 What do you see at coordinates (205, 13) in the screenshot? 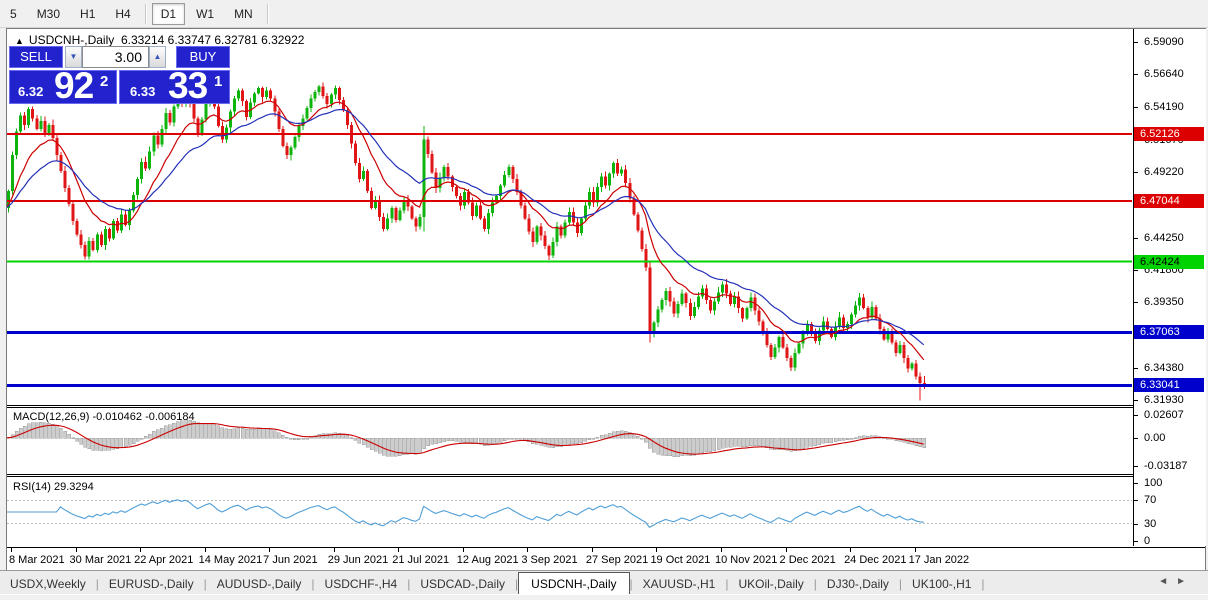
I see `timeframe-button-w1: W1` at bounding box center [205, 13].